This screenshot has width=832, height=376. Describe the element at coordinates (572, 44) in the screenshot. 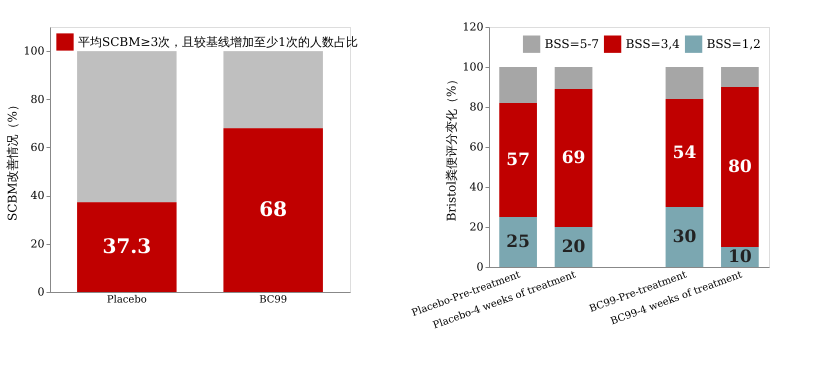

I see `legend-label: BSS=5-7` at that location.